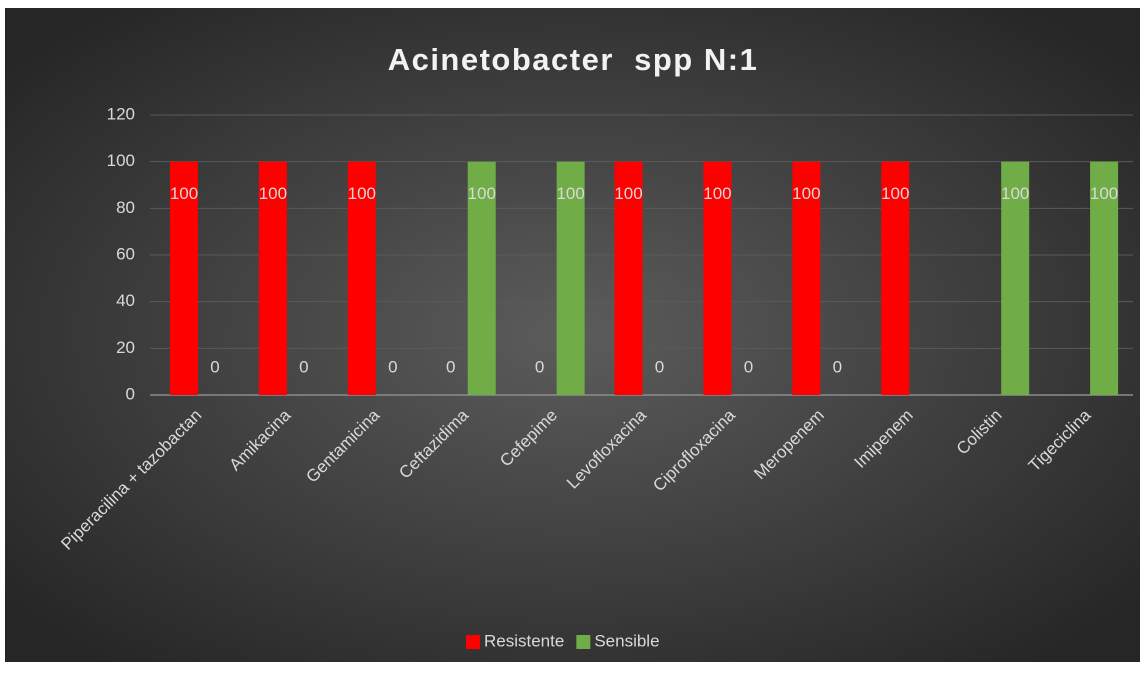 Image resolution: width=1147 pixels, height=677 pixels. What do you see at coordinates (121, 113) in the screenshot?
I see `y-tick-label: 120` at bounding box center [121, 113].